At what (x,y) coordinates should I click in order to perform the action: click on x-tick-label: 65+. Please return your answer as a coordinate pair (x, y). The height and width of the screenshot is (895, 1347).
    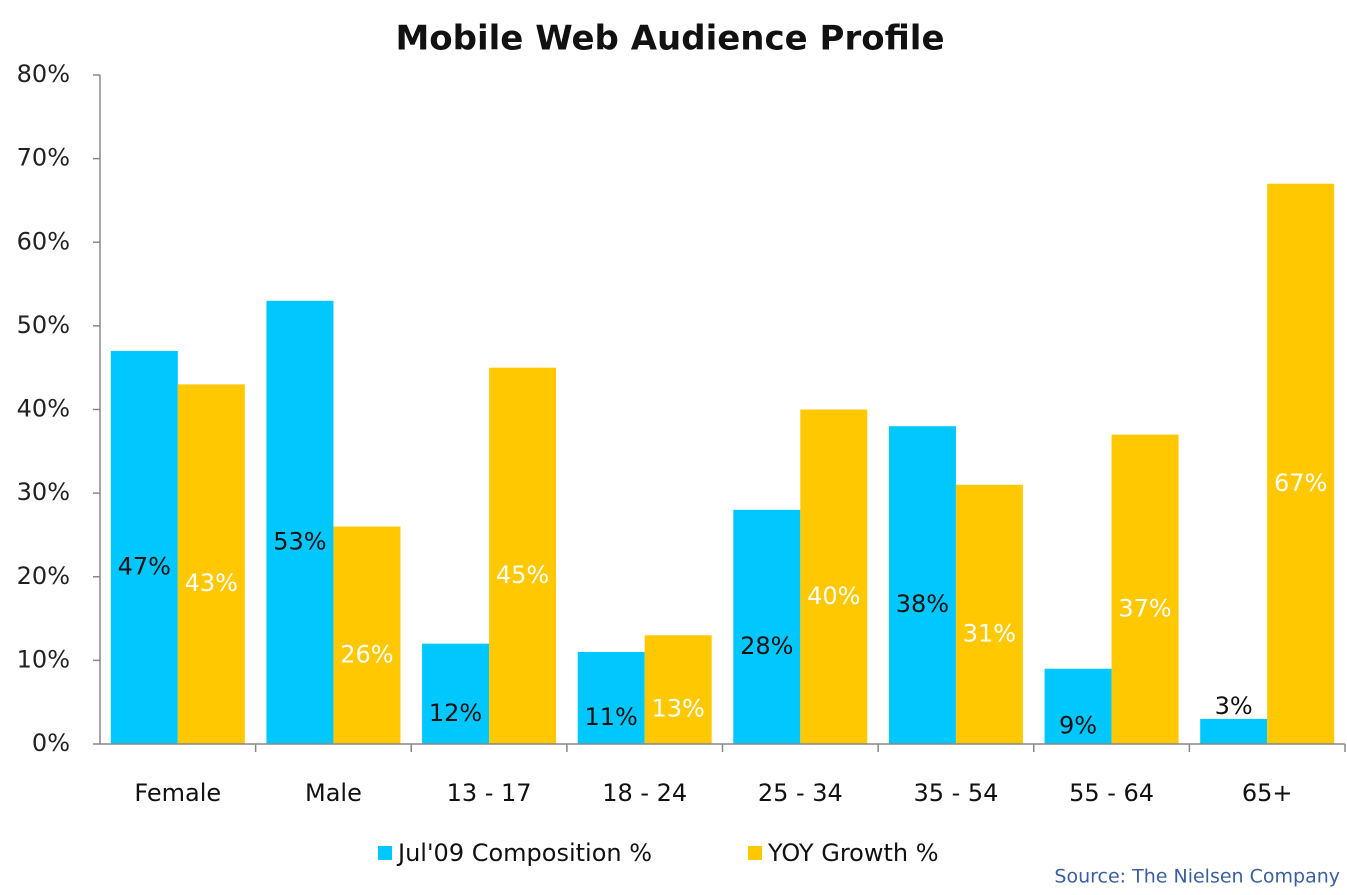
    Looking at the image, I should click on (1267, 793).